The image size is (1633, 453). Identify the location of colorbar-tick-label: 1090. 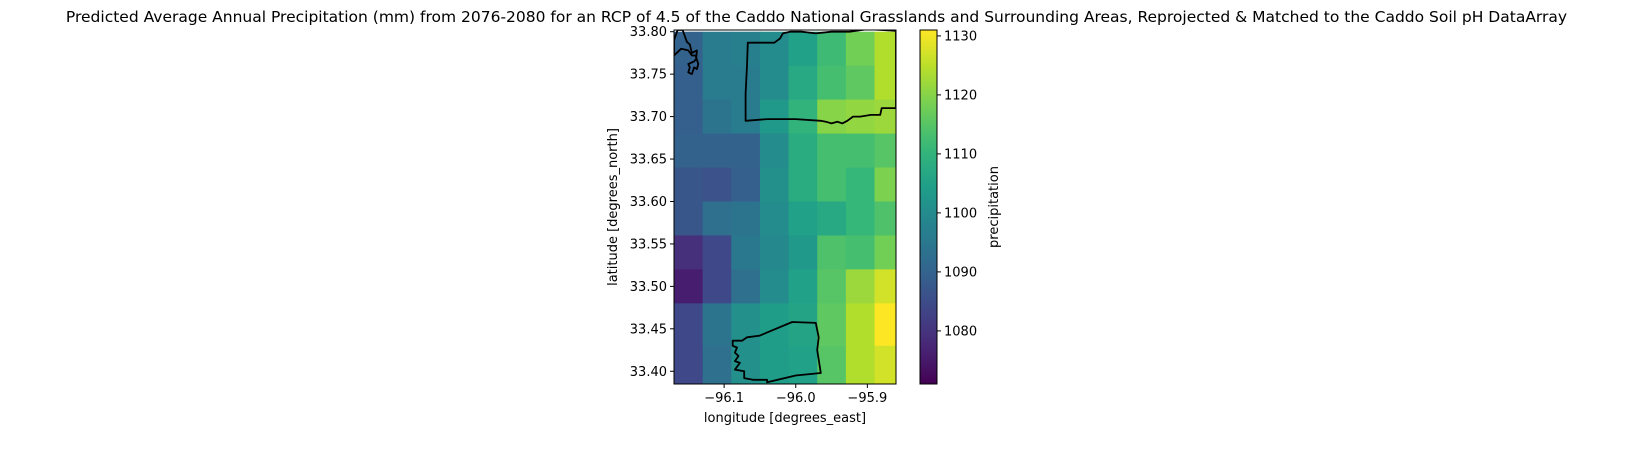
(960, 272).